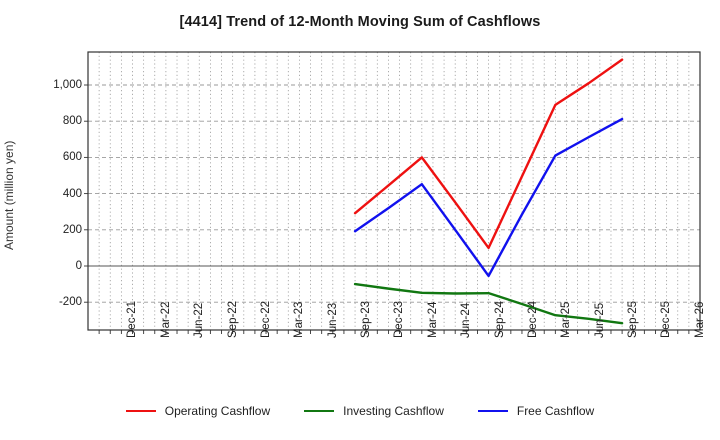  I want to click on x-tick-label: Jun-25, so click(599, 320).